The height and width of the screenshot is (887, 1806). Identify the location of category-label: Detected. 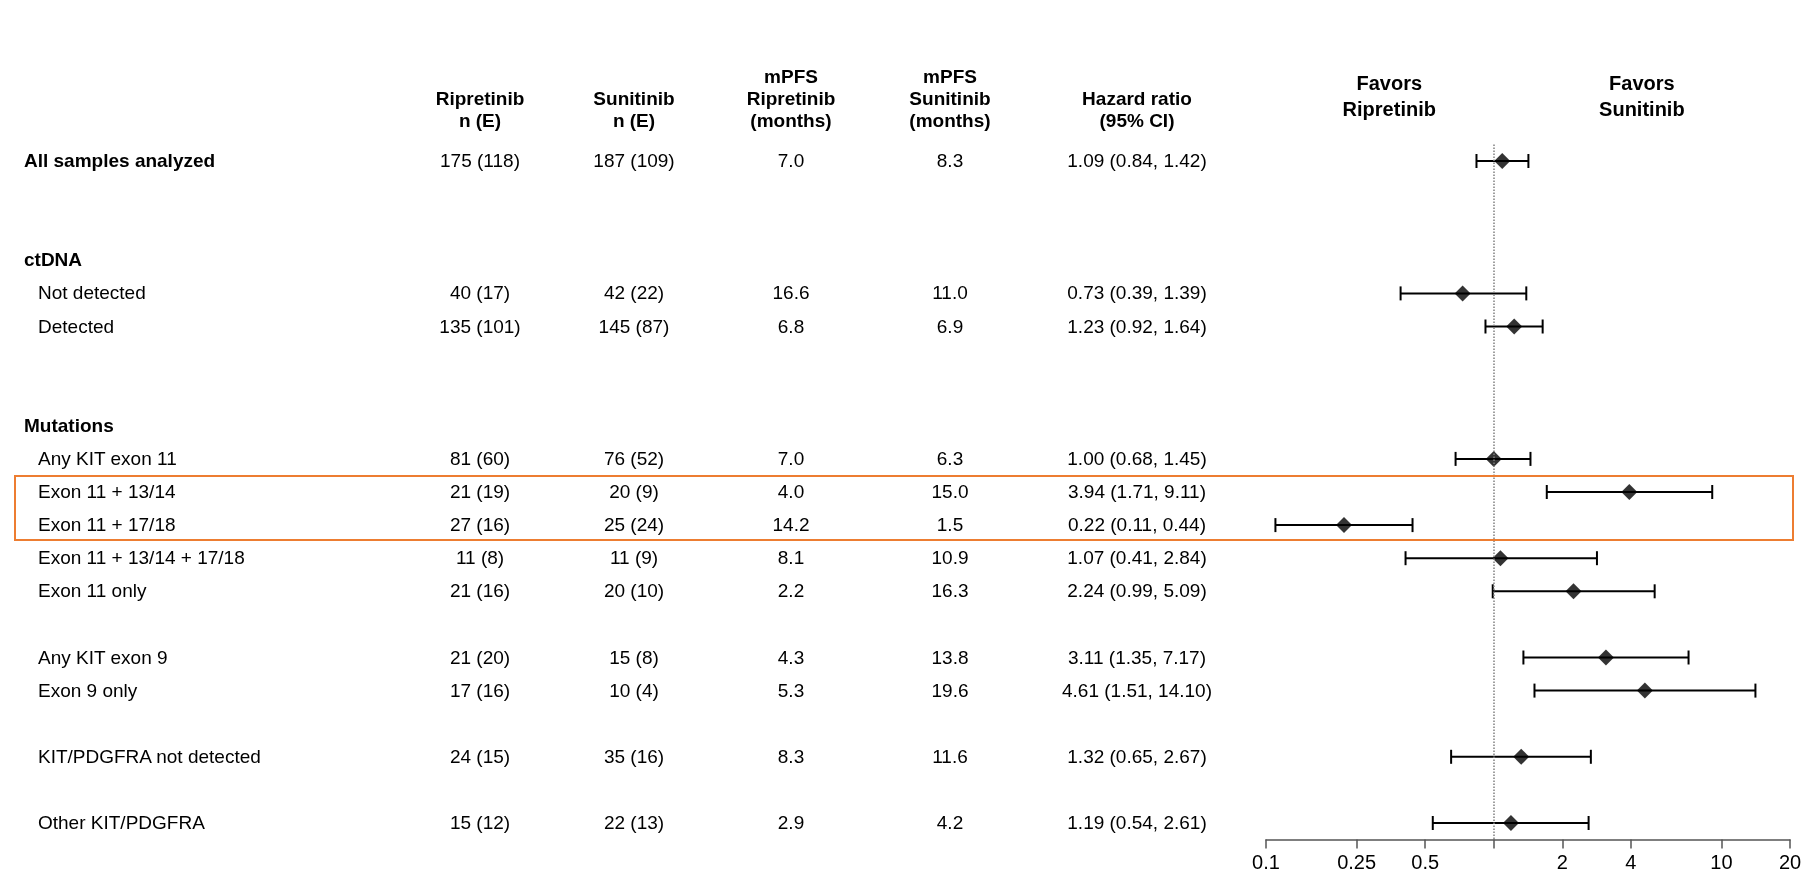
(76, 326).